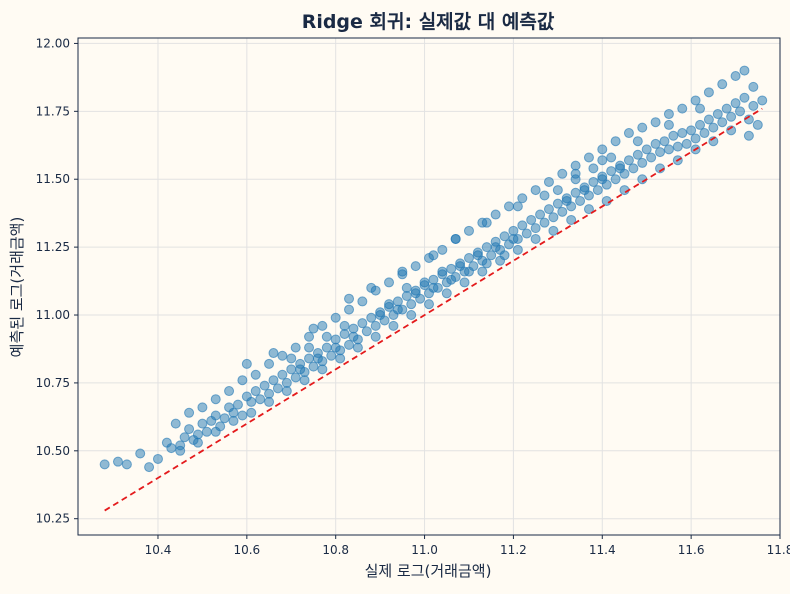  Describe the element at coordinates (246, 550) in the screenshot. I see `x-tick-label: 10.6` at that location.